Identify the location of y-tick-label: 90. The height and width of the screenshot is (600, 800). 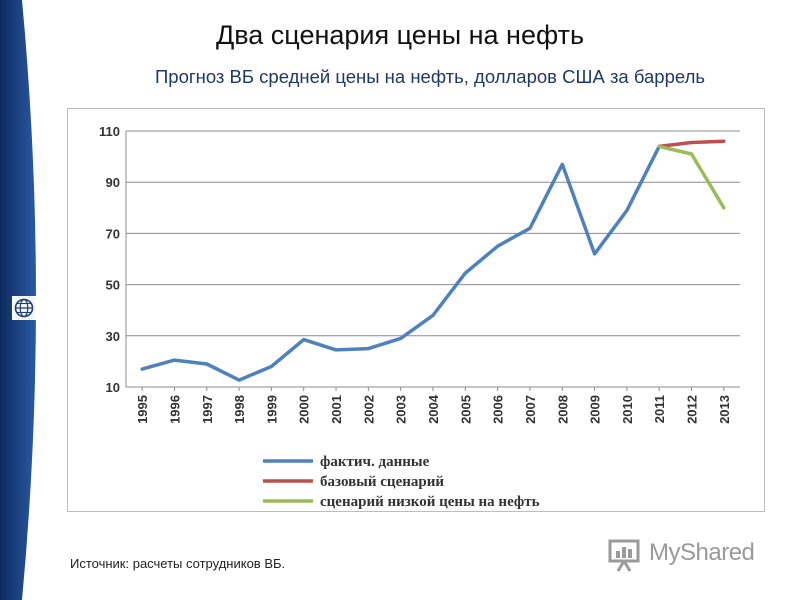
(113, 182).